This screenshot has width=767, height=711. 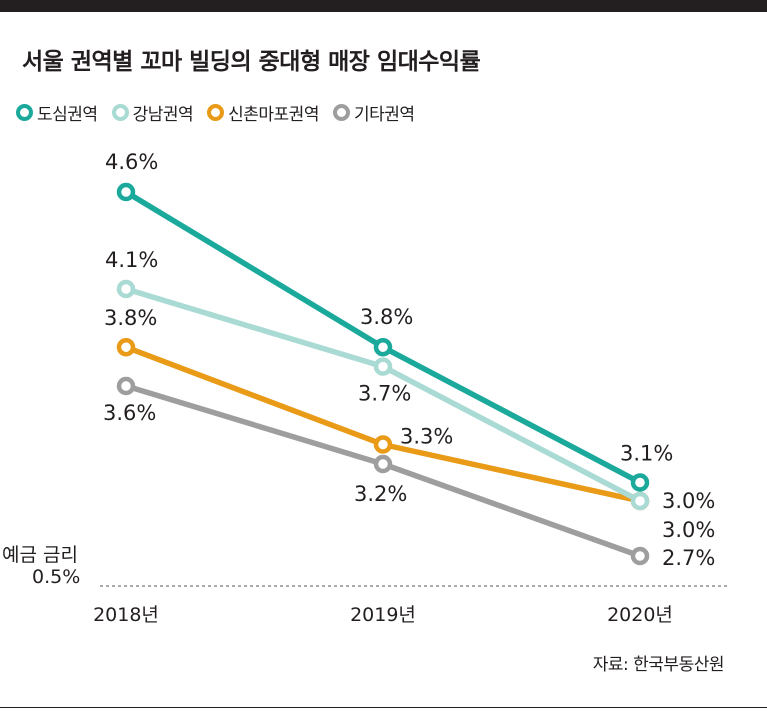 I want to click on top-bar, so click(x=383, y=6).